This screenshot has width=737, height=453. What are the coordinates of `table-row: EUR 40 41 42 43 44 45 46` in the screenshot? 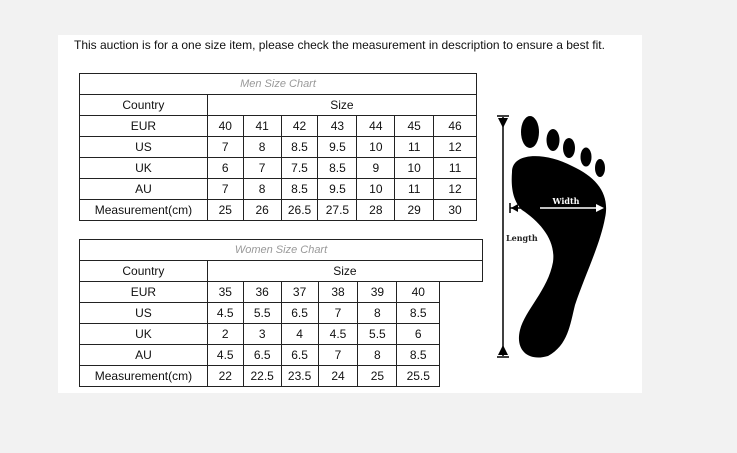 It's located at (278, 126).